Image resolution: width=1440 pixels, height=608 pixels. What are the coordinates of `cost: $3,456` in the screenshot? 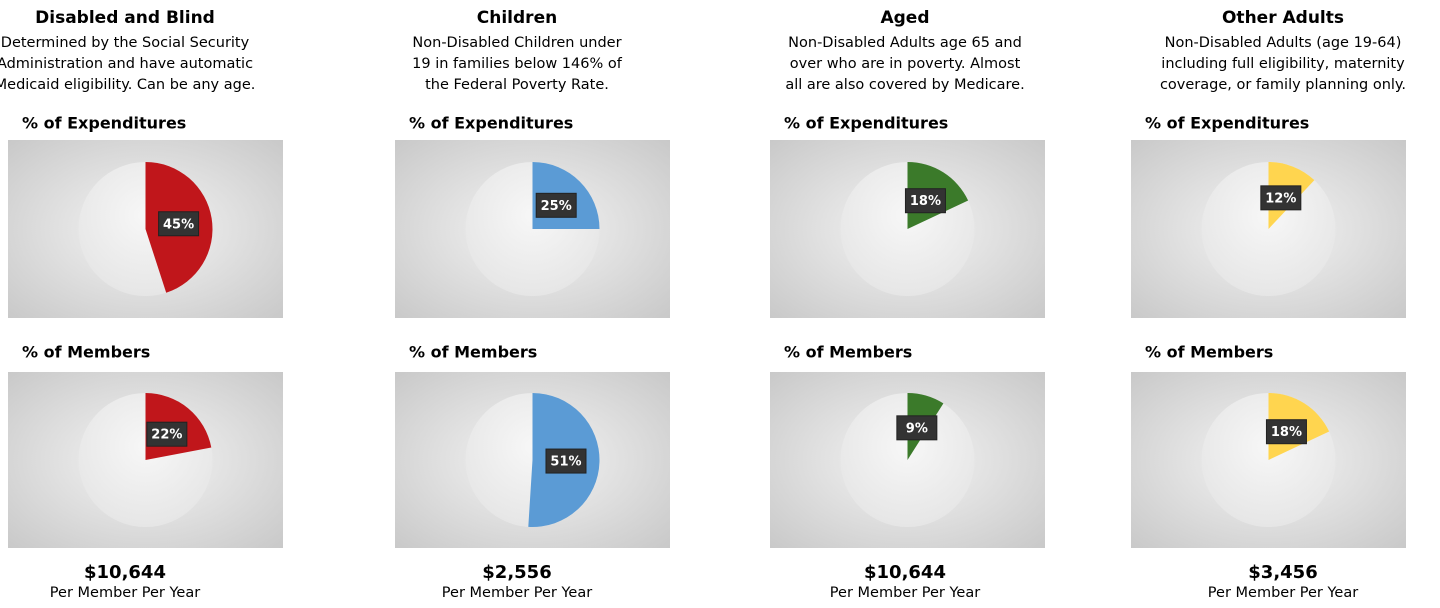 It's located at (1282, 572).